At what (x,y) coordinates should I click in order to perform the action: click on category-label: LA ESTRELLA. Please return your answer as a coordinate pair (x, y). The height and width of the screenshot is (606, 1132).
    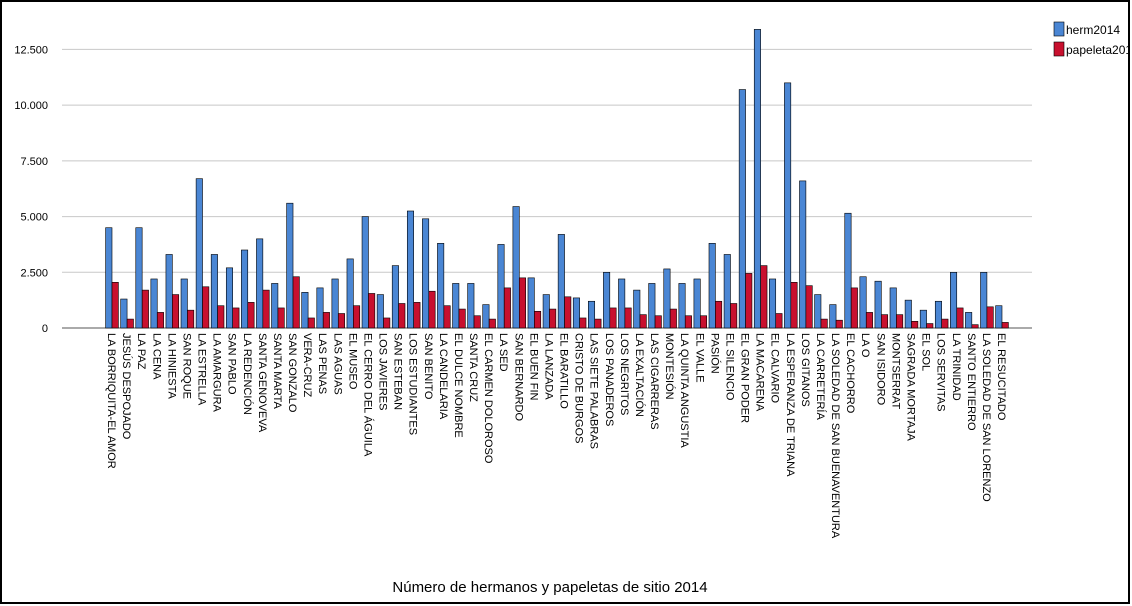
    Looking at the image, I should click on (202, 369).